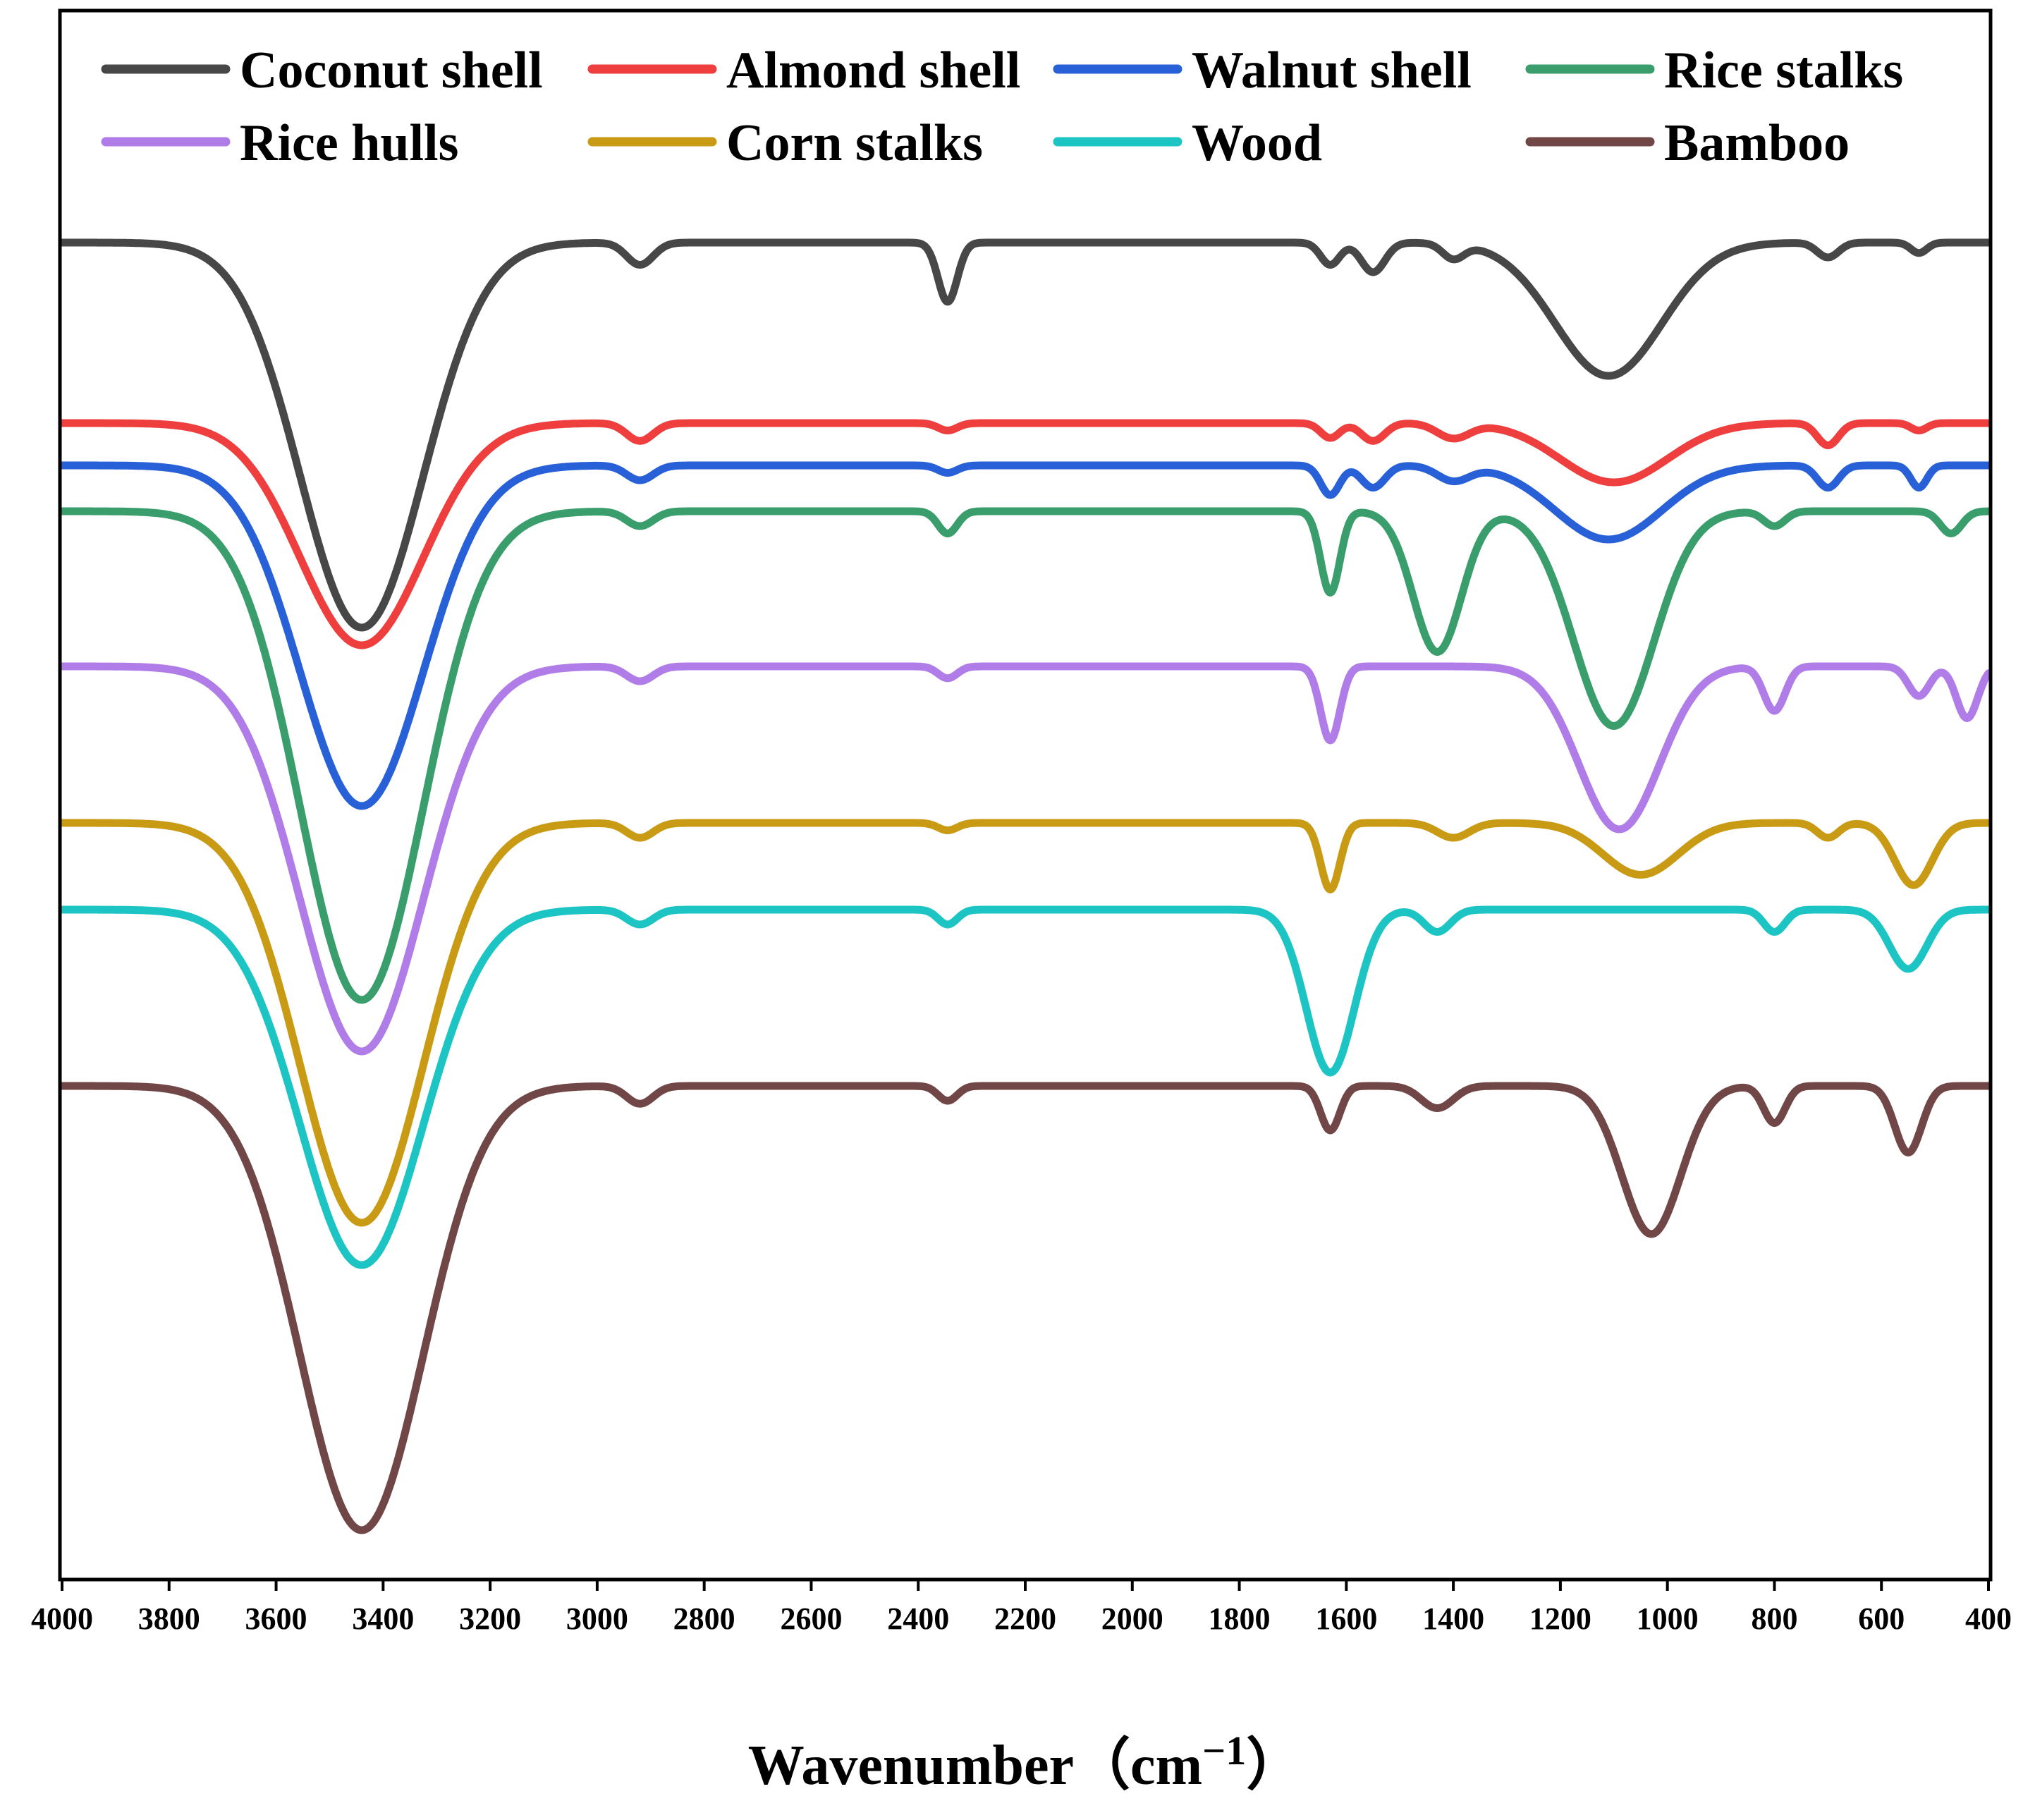 The height and width of the screenshot is (1820, 2035). I want to click on legend-label-almond-shell: Almond shell, so click(873, 70).